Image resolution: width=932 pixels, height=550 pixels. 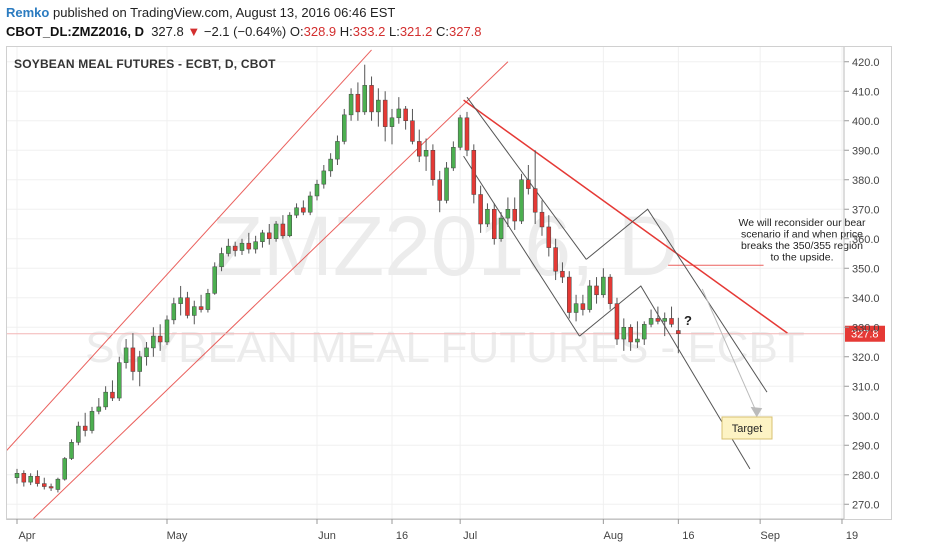 I want to click on target-box, so click(x=747, y=428).